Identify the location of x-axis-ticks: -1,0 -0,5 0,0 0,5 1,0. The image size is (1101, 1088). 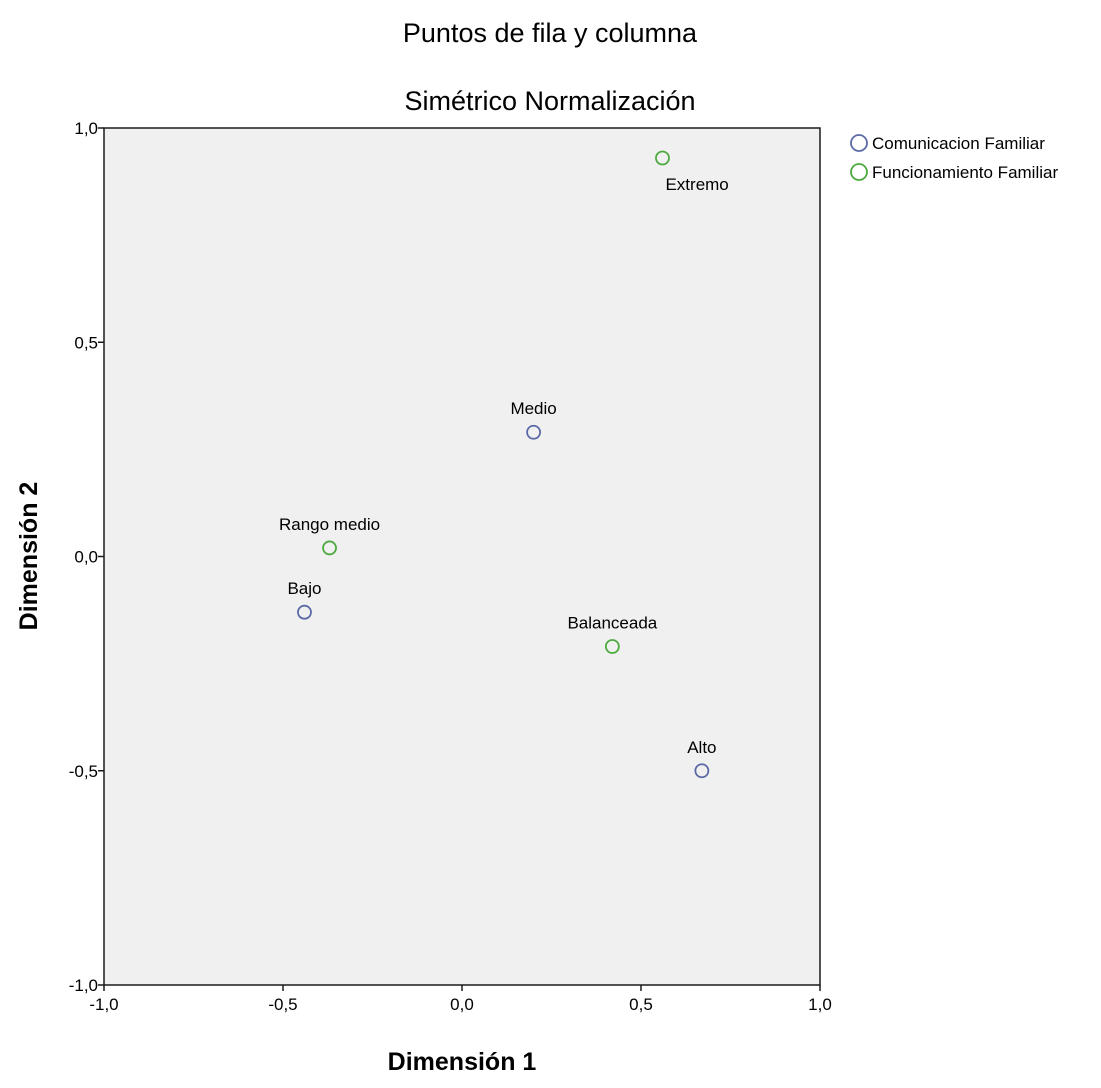
(460, 999).